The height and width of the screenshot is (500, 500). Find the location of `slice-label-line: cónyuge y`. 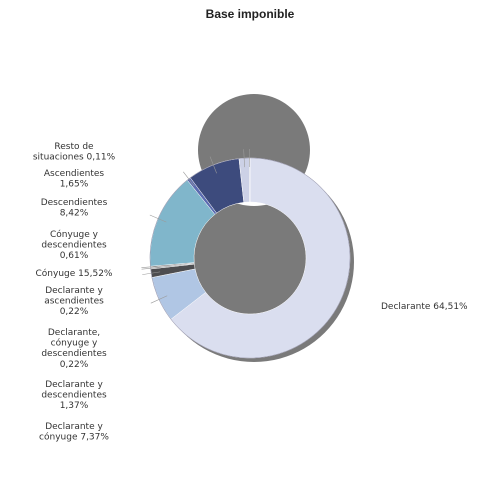

slice-label-line: cónyuge y is located at coordinates (74, 343).